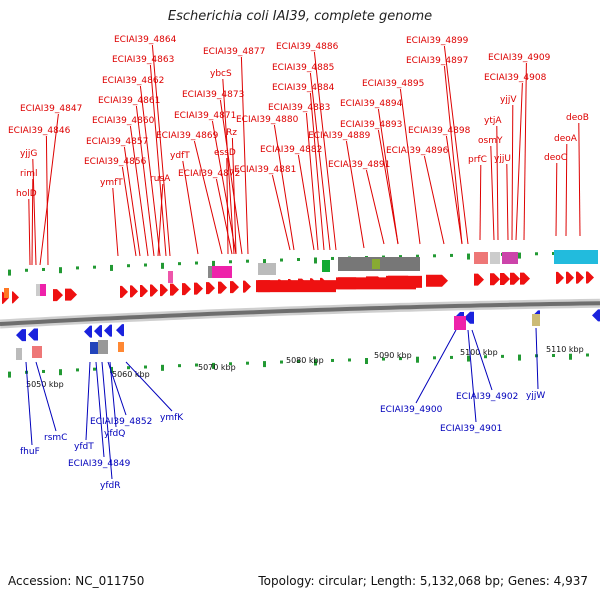  I want to click on forward-gene-label: ECIAI39_4881, so click(265, 170).